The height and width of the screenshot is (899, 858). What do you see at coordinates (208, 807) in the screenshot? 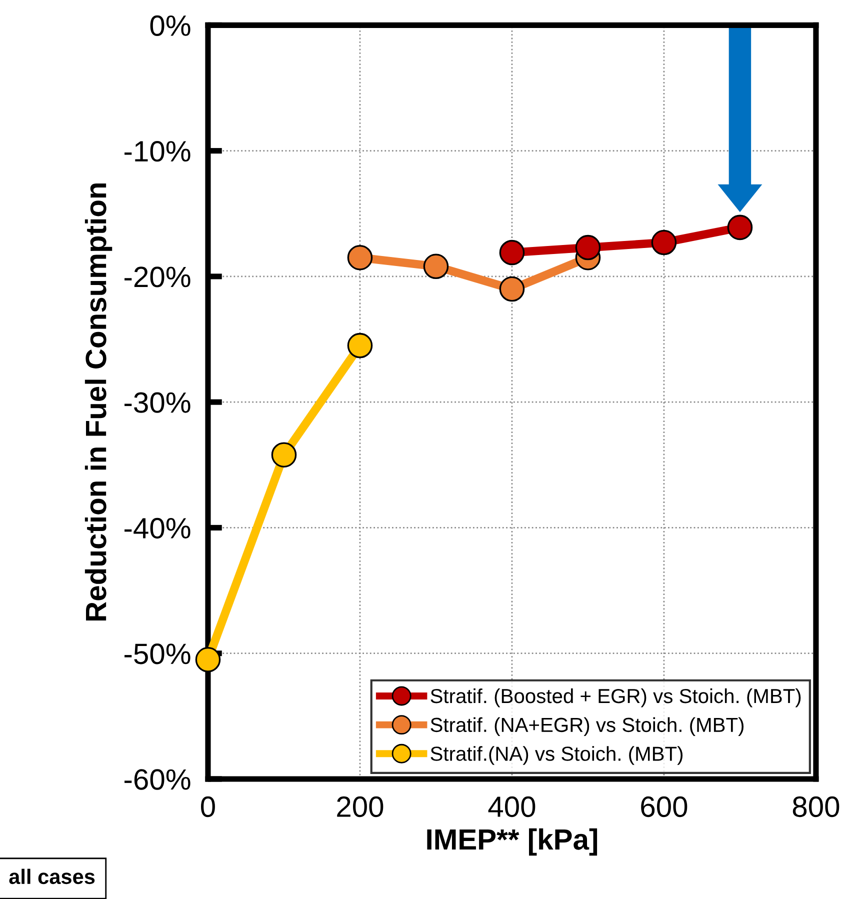
I see `x-tick-label: 0` at bounding box center [208, 807].